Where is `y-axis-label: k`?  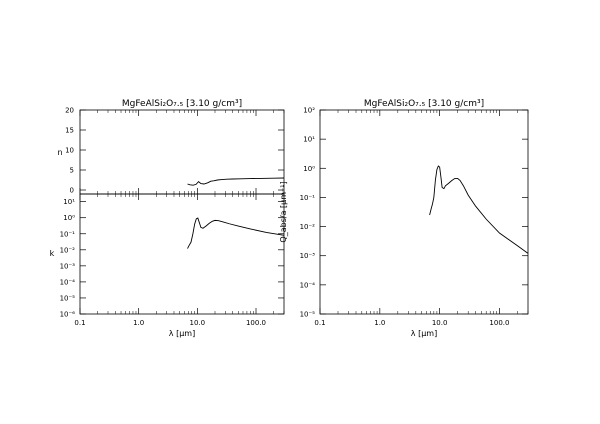 y-axis-label: k is located at coordinates (52, 253).